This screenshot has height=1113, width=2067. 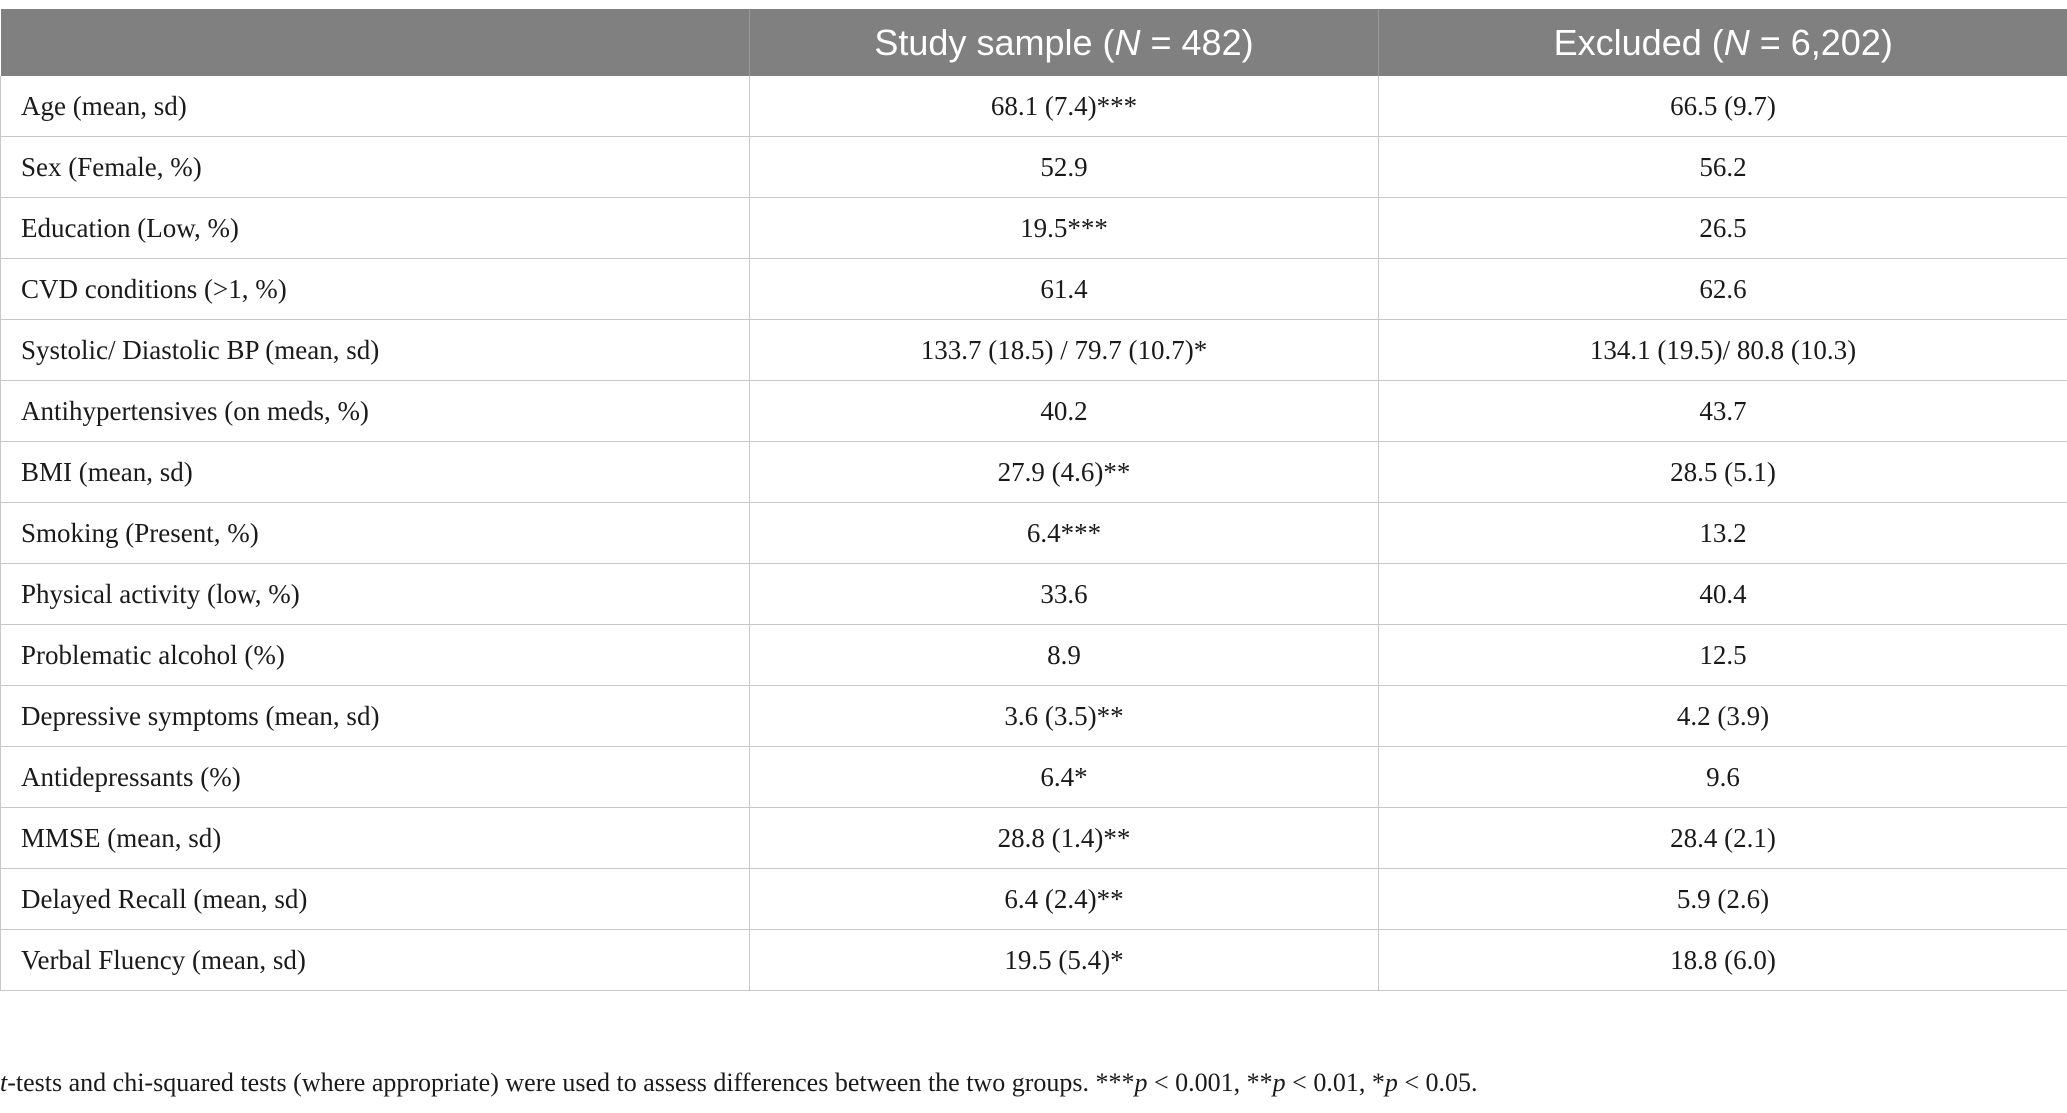 I want to click on table-row: BMI (mean, sd) 27.9 (4.6)** 28.5 (5.1), so click(x=1033, y=472).